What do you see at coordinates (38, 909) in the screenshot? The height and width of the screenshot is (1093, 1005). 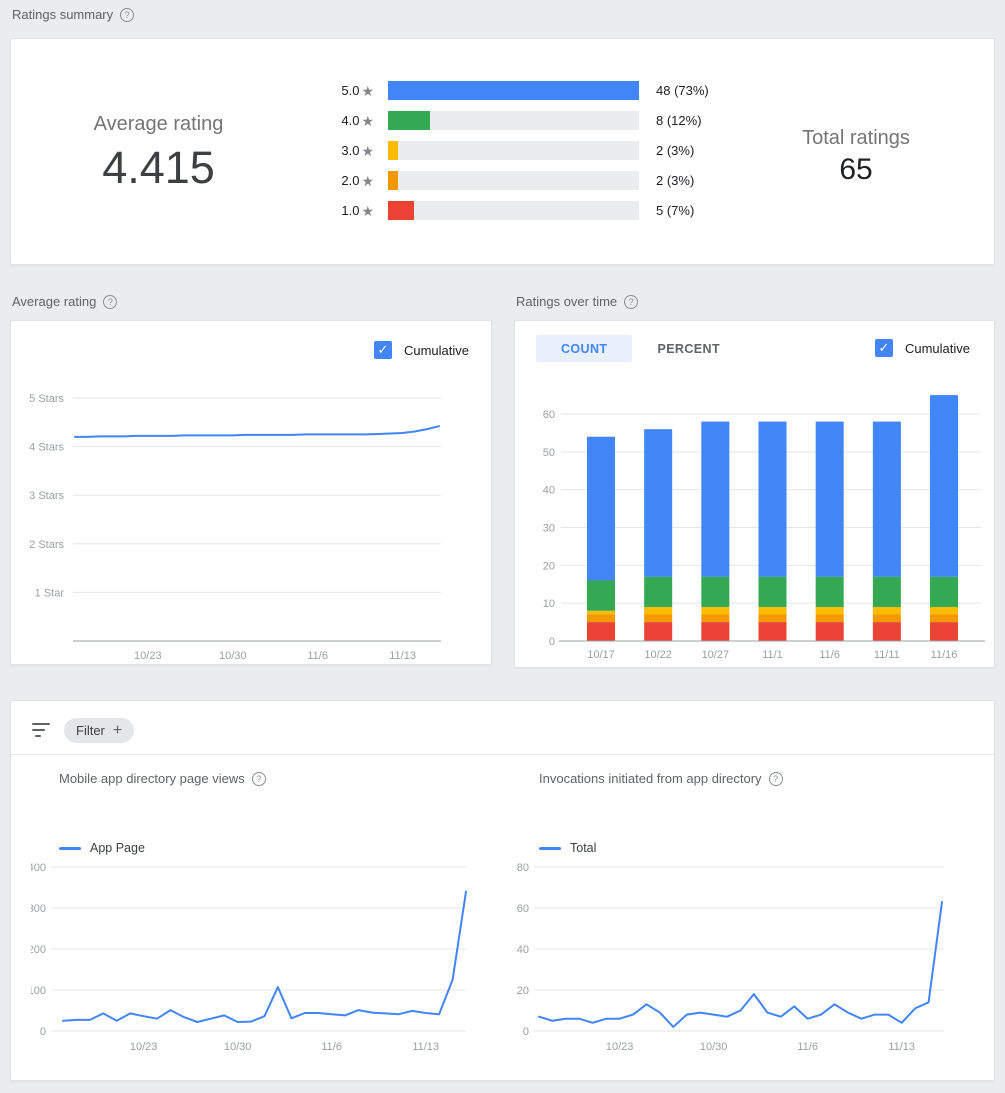 I see `svg-text: 300` at bounding box center [38, 909].